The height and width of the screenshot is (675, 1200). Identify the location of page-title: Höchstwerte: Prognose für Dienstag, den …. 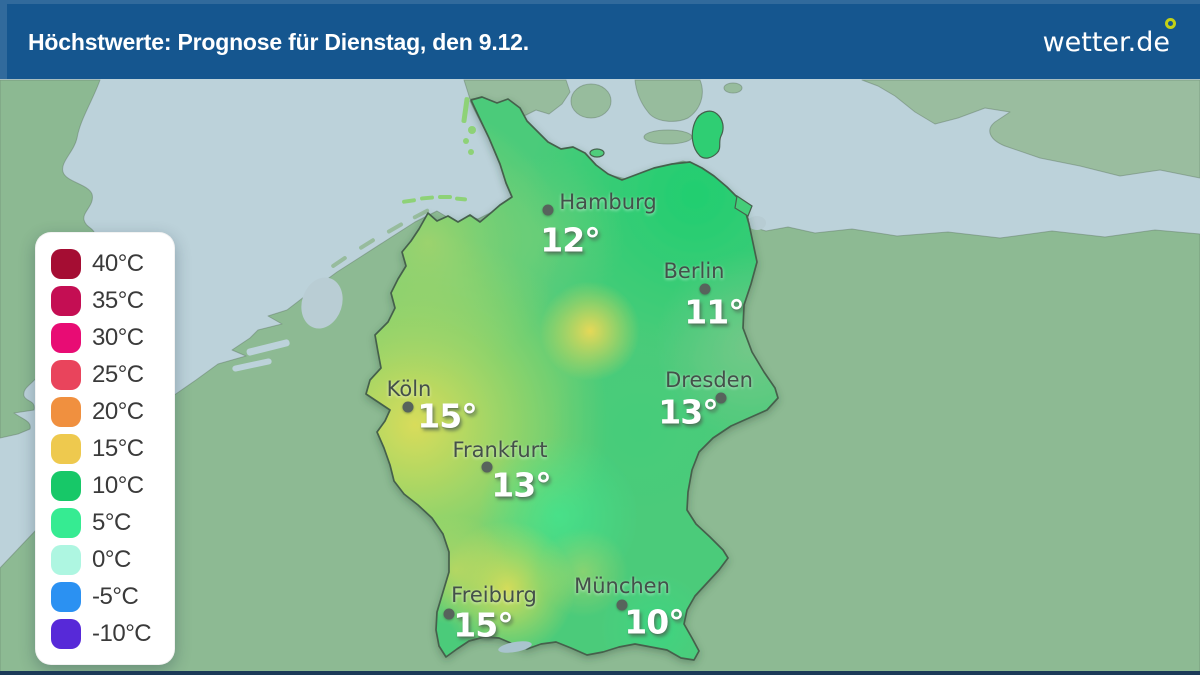
(278, 42).